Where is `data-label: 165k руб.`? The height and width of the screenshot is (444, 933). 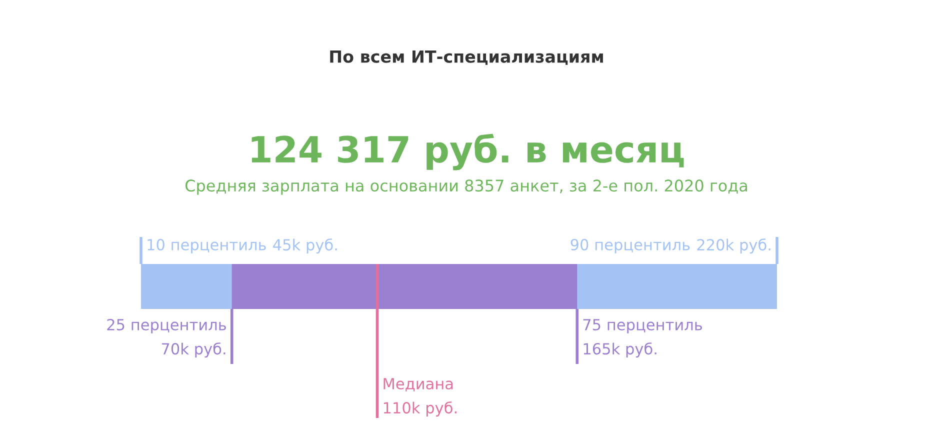 data-label: 165k руб. is located at coordinates (620, 350).